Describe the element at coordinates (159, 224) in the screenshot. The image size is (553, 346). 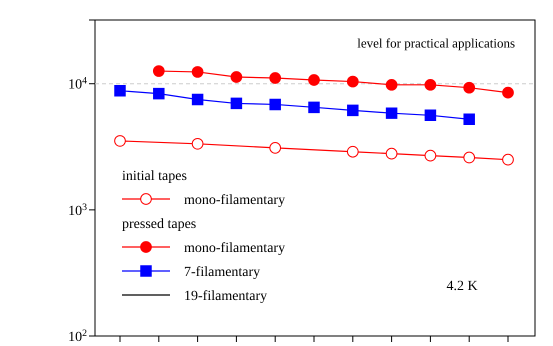
I see `annotation: pressed tapes` at that location.